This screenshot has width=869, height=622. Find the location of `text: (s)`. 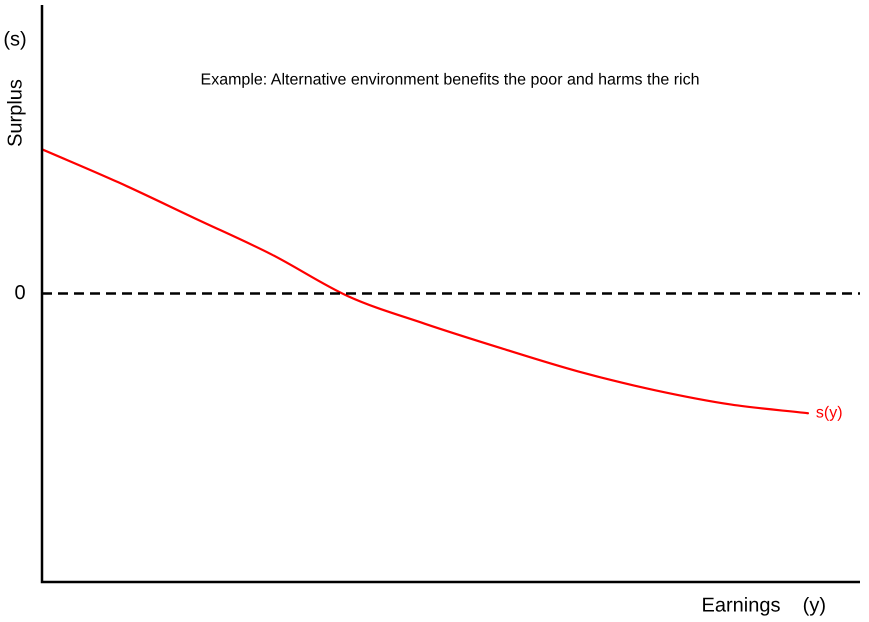

text: (s) is located at coordinates (15, 39).